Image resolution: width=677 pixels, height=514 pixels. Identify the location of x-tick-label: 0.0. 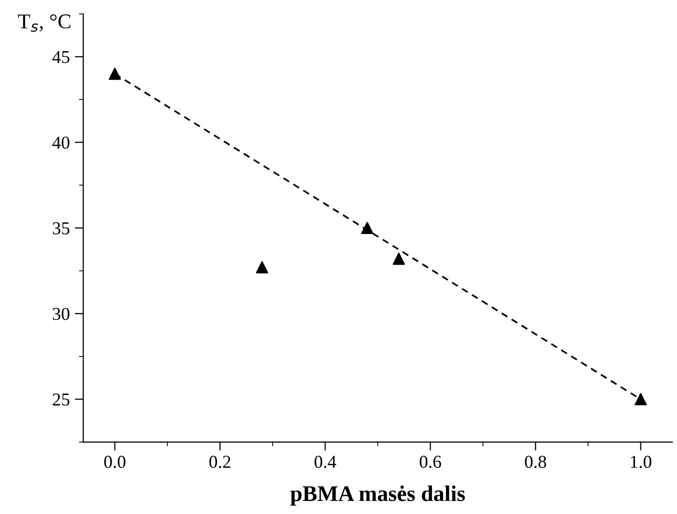
(115, 462).